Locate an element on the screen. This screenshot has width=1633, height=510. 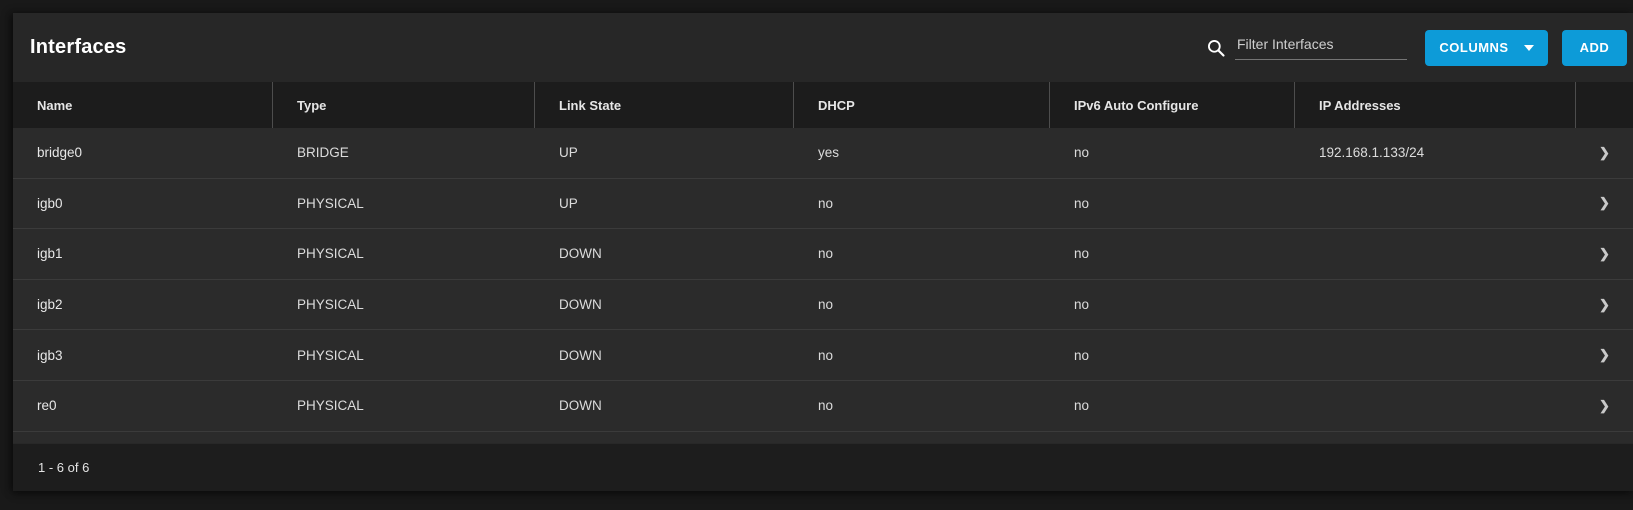
table-paginator: 1 - 6 of 6 is located at coordinates (823, 467).